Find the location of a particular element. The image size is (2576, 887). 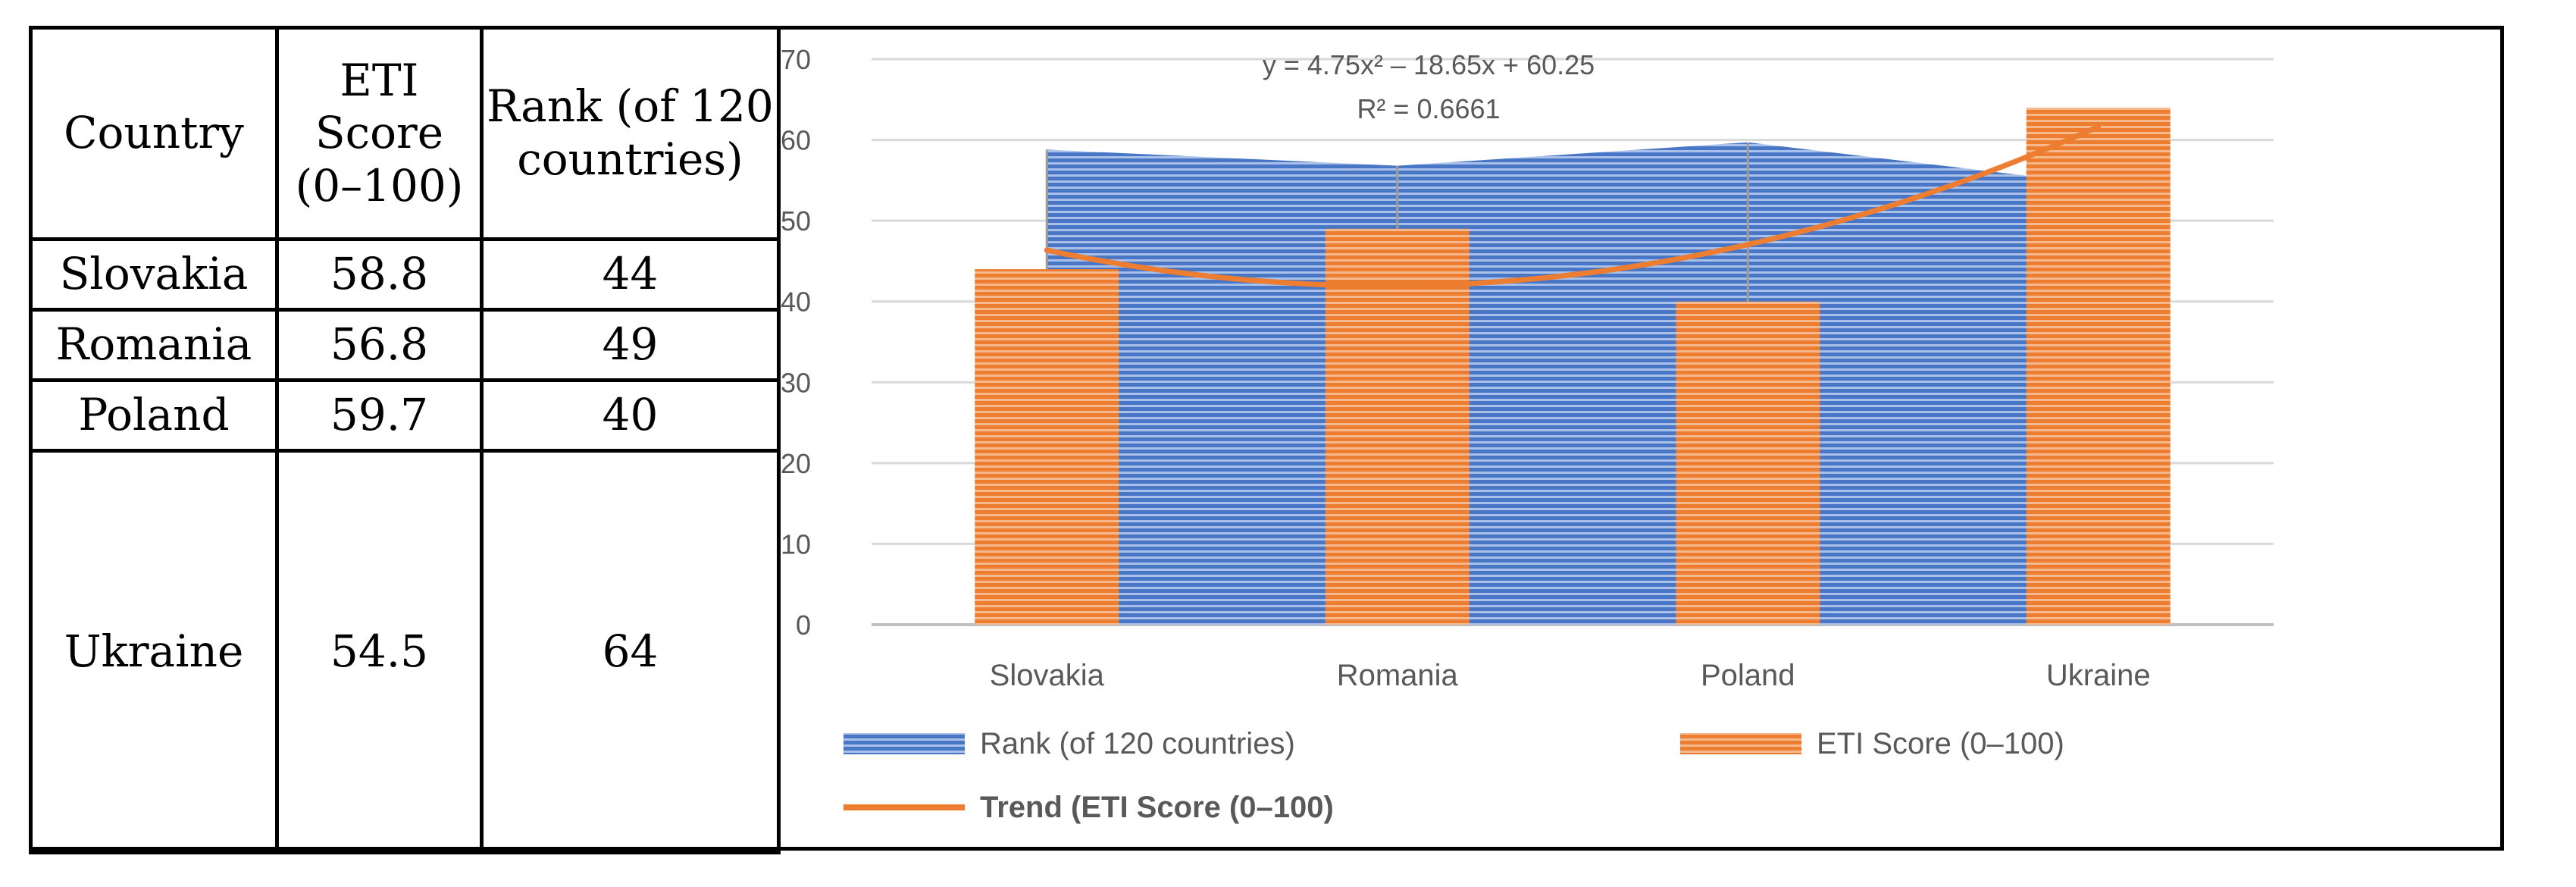

cell-rank: 44 is located at coordinates (630, 274).